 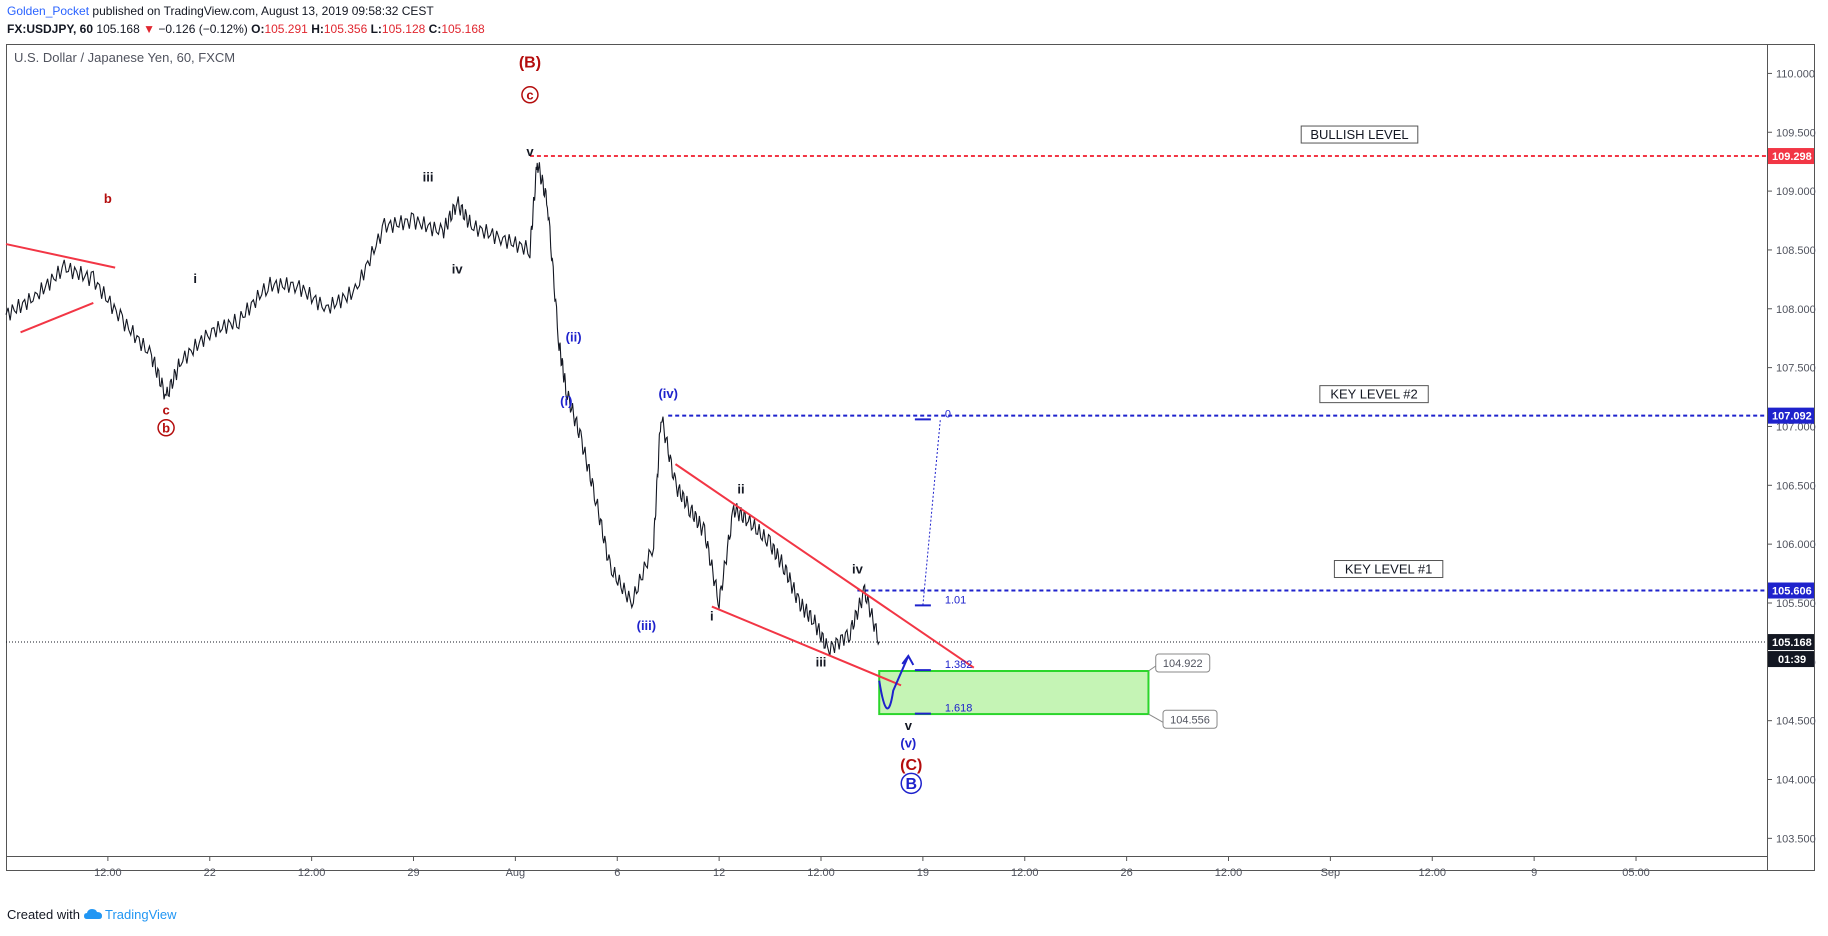 What do you see at coordinates (1792, 592) in the screenshot?
I see `level-price-label: 105.606` at bounding box center [1792, 592].